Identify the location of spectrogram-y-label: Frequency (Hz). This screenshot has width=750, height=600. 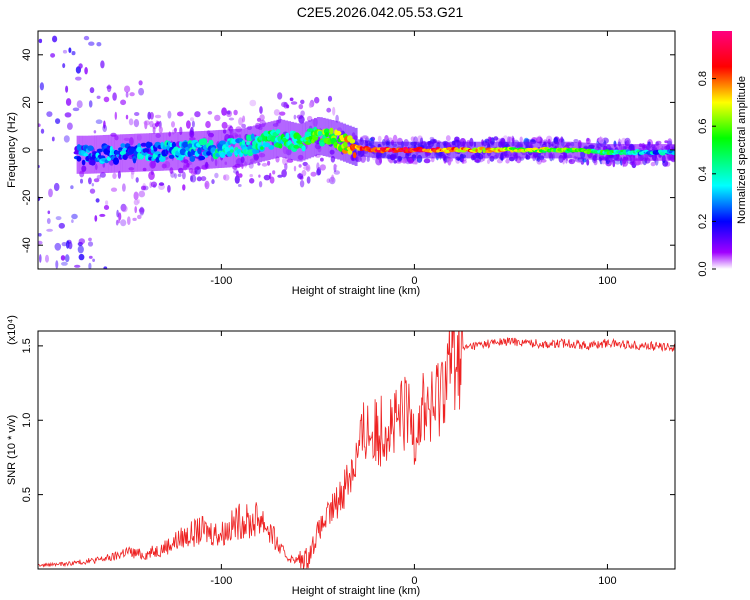
(12, 150).